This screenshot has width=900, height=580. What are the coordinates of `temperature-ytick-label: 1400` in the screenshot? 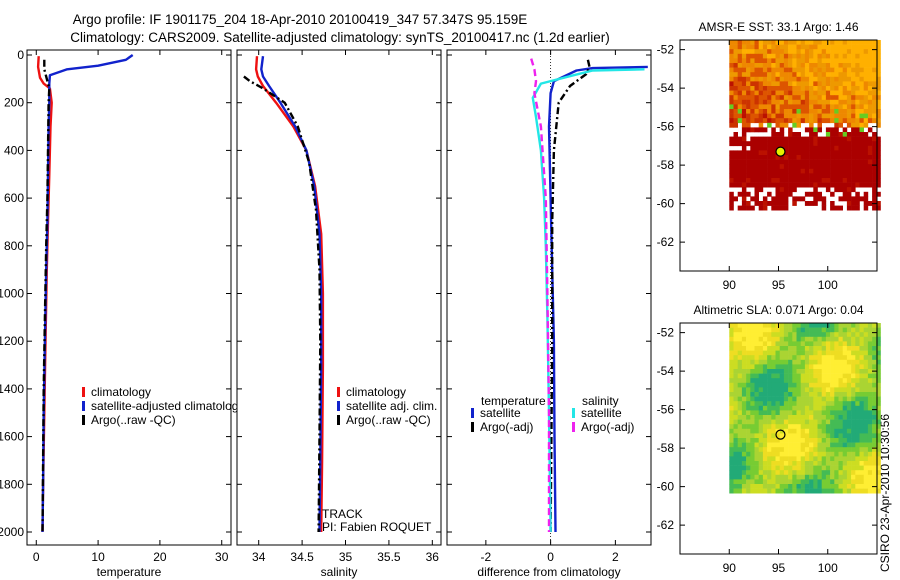 It's located at (12, 389).